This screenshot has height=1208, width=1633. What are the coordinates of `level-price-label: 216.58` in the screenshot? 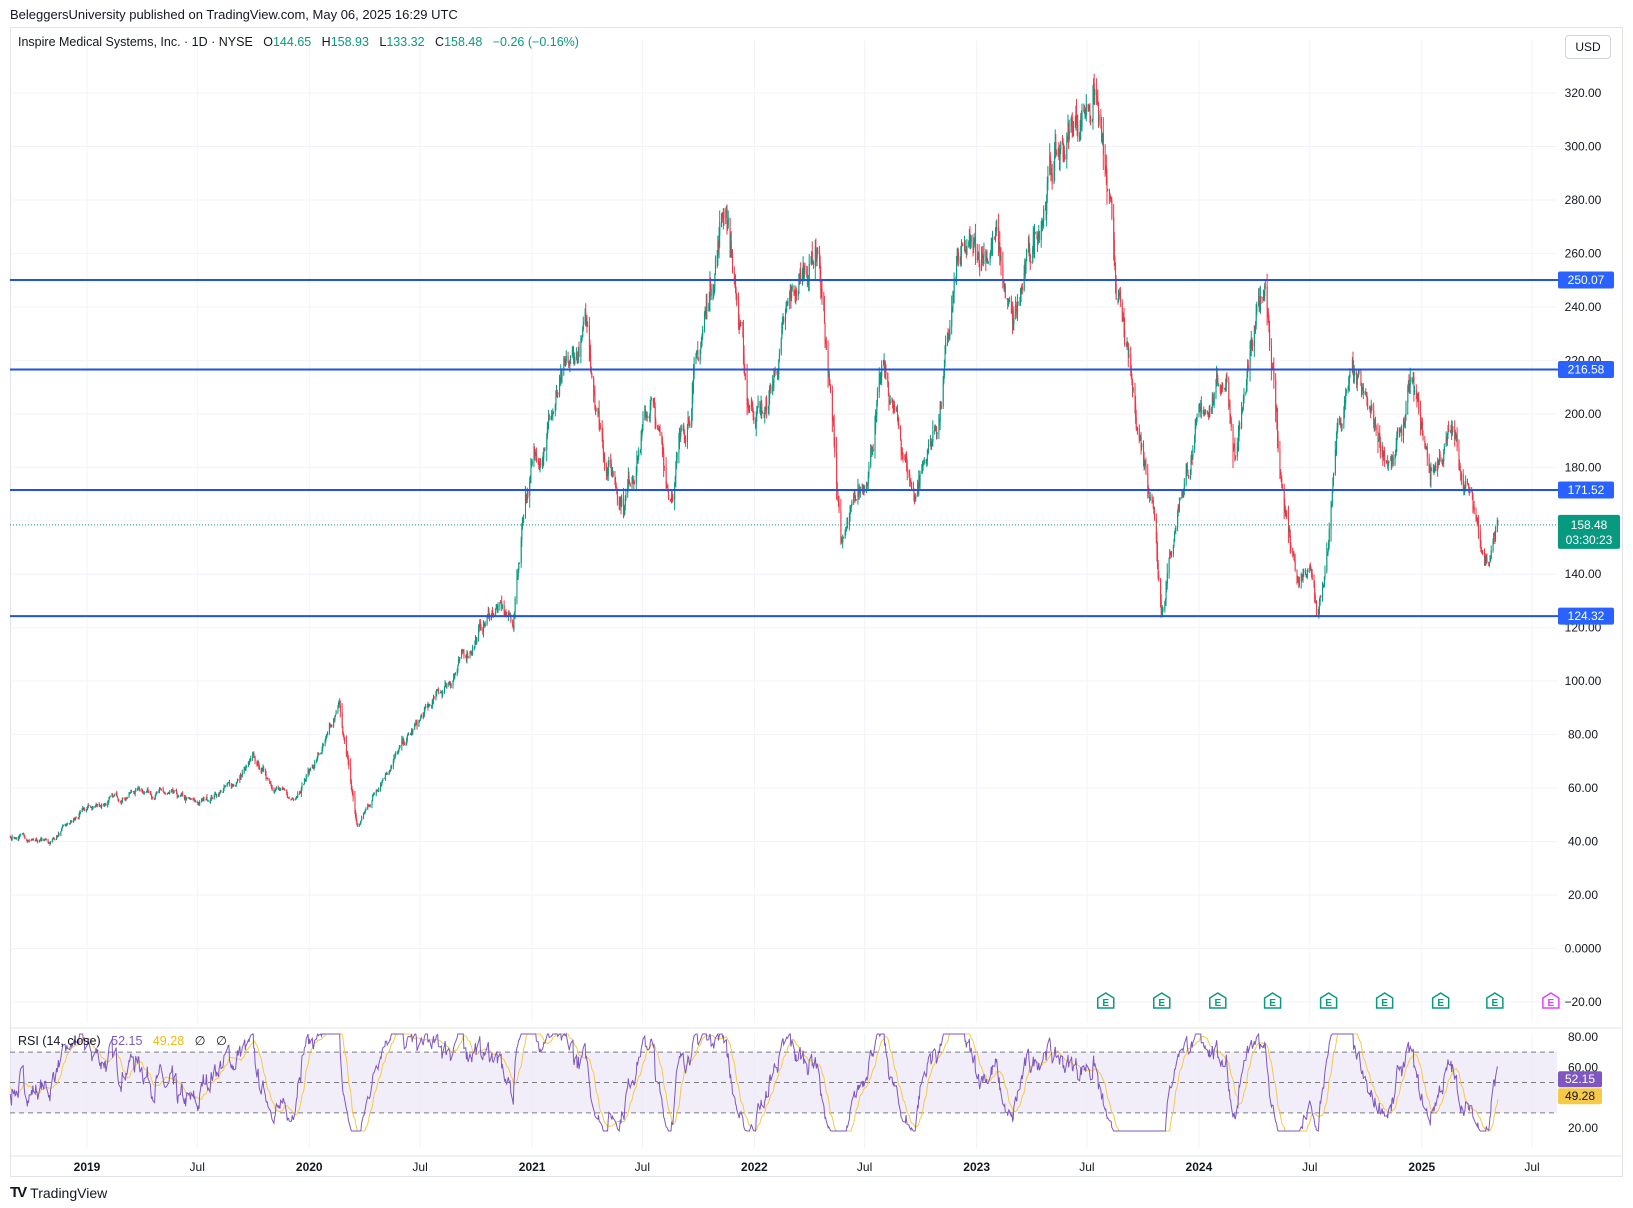 It's located at (1586, 369).